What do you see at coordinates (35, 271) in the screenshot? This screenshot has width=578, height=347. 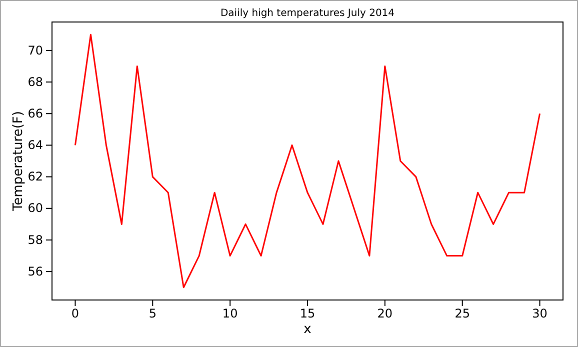 I see `y-tick-label: 56` at bounding box center [35, 271].